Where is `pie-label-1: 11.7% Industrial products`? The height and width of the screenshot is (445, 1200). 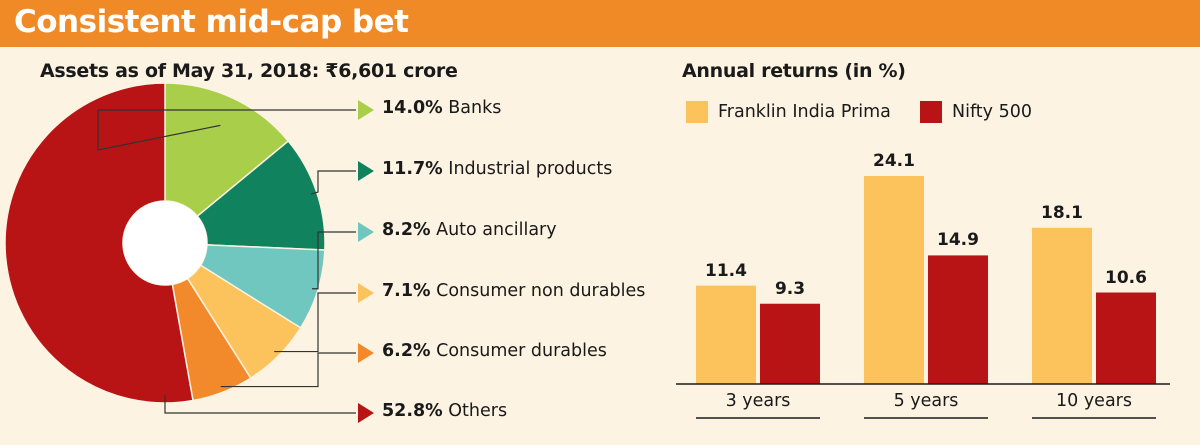 pie-label-1: 11.7% Industrial products is located at coordinates (497, 169).